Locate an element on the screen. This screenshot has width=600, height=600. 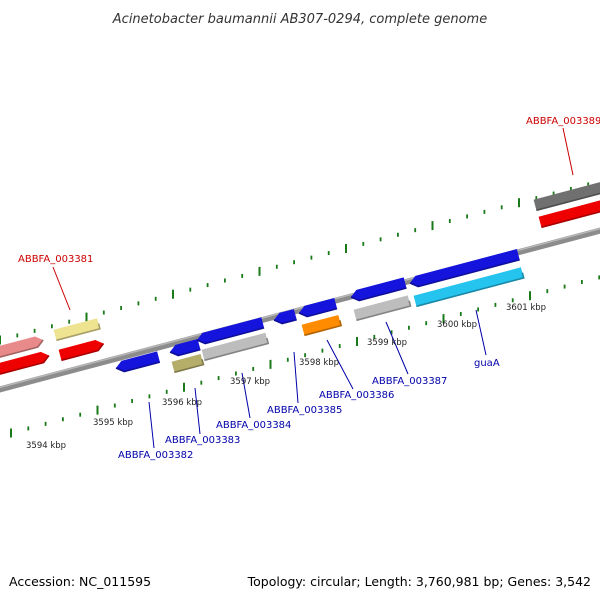
gene-label-003389: ABBFA_003389 is located at coordinates (563, 121).